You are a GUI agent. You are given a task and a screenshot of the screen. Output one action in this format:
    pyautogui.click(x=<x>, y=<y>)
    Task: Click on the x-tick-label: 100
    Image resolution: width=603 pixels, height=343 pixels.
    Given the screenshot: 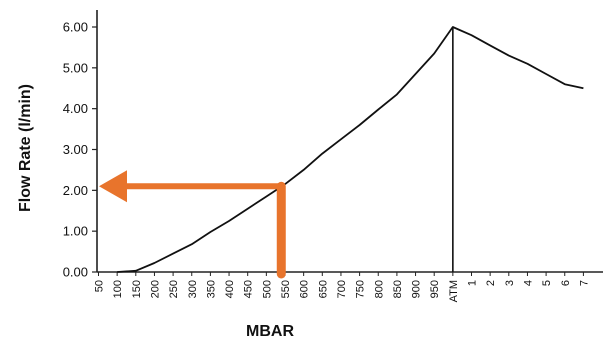 What is the action you would take?
    pyautogui.click(x=118, y=289)
    